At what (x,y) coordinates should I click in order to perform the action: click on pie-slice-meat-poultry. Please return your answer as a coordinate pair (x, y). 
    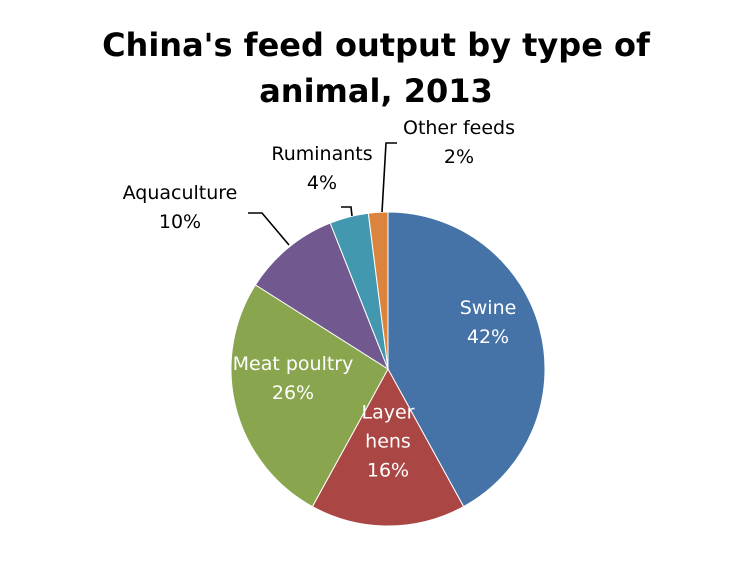
    Looking at the image, I should click on (309, 396).